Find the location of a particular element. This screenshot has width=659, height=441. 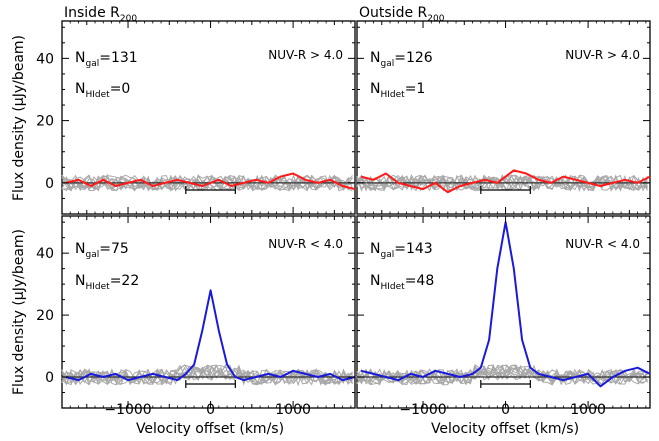

panel-title: Outside R200 is located at coordinates (402, 14).